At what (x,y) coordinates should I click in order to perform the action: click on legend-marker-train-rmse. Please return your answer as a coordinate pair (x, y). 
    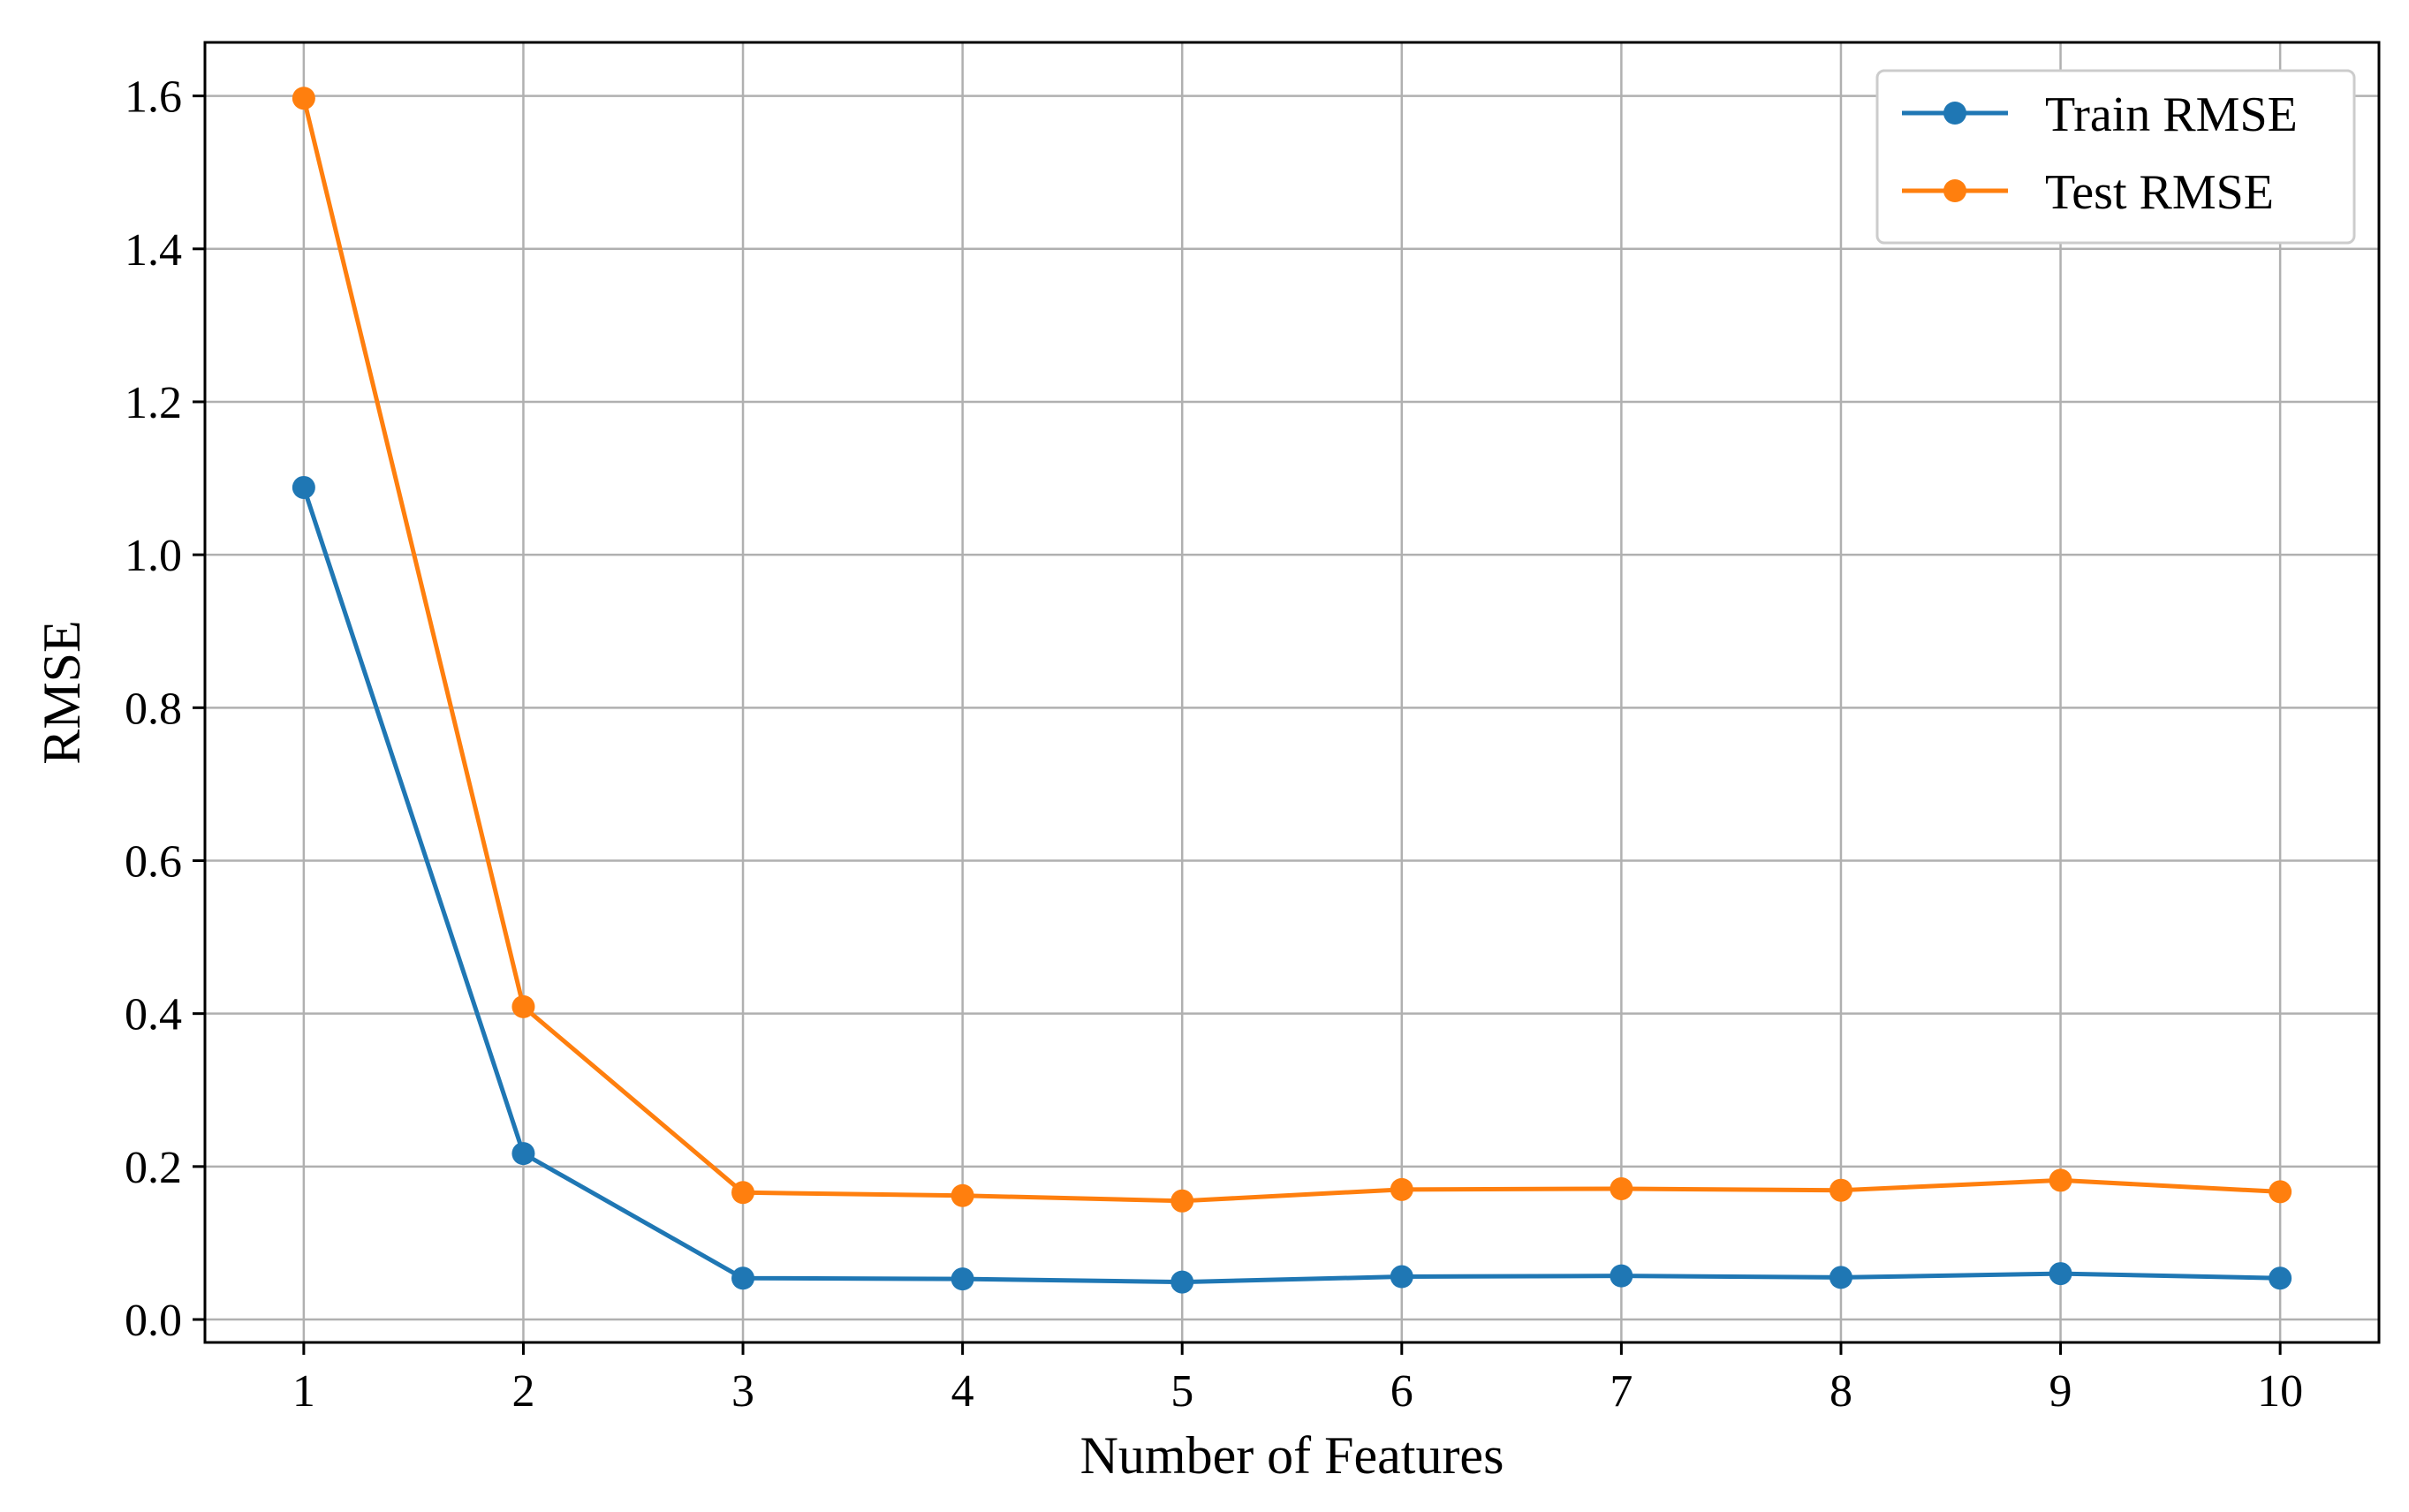
    Looking at the image, I should click on (1954, 114).